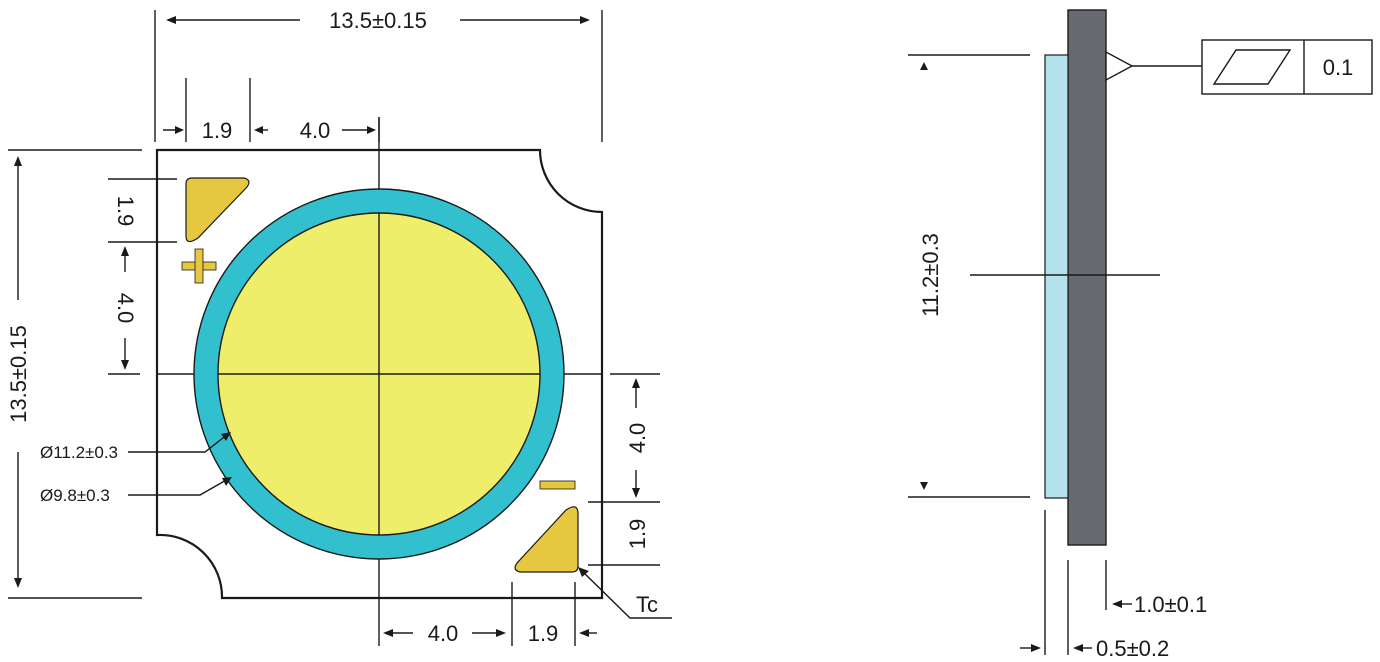  What do you see at coordinates (1087, 277) in the screenshot?
I see `side-substrate` at bounding box center [1087, 277].